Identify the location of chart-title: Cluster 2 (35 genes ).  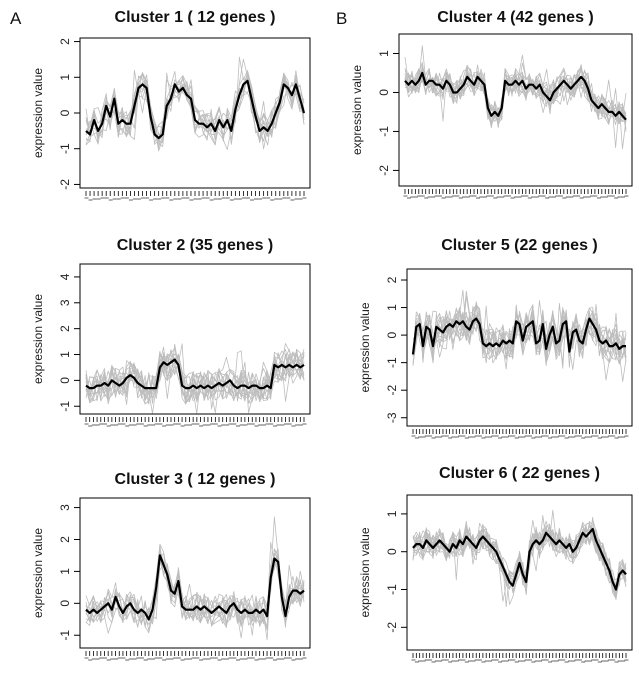
(195, 245).